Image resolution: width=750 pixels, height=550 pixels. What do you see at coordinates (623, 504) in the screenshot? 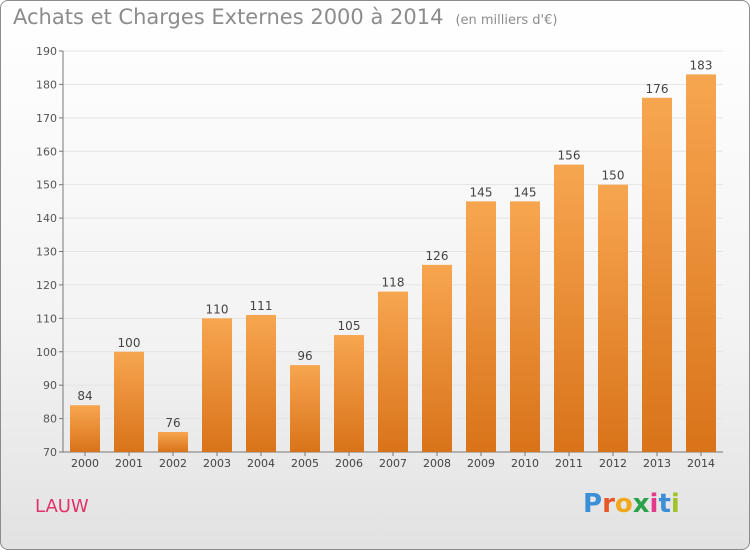
I see `logo-letter: o` at bounding box center [623, 504].